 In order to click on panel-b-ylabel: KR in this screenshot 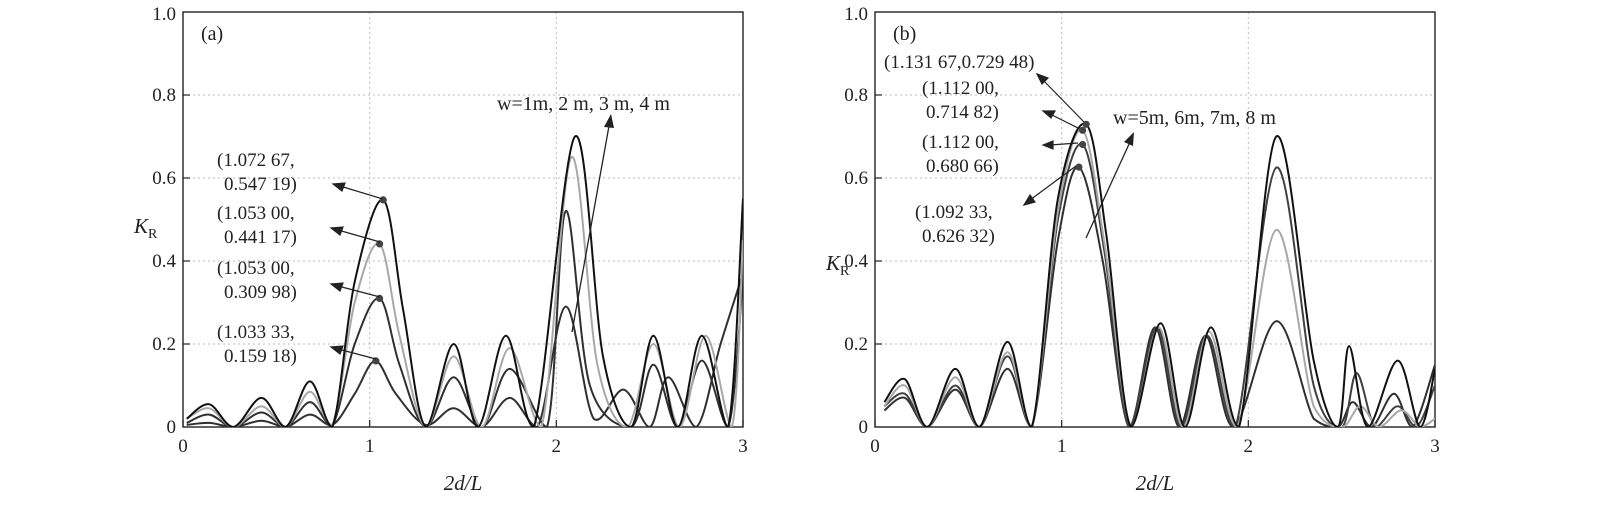, I will do `click(837, 265)`.